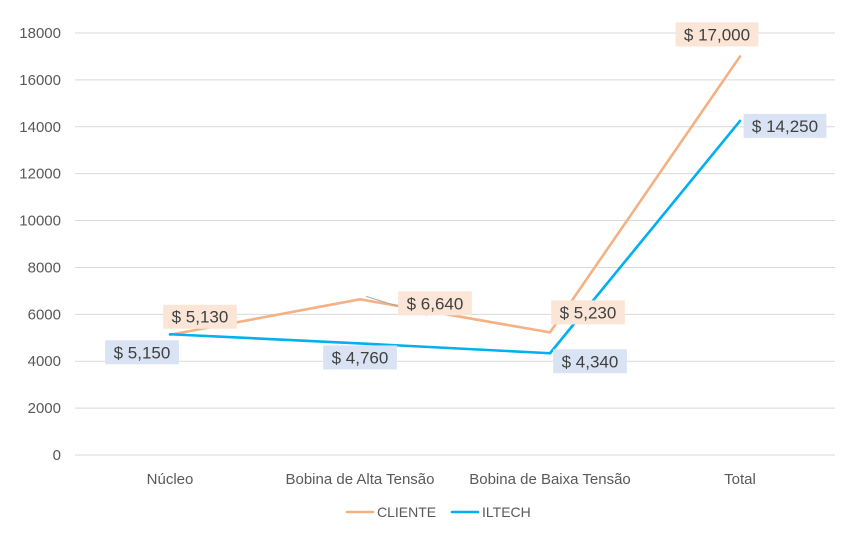  What do you see at coordinates (57, 455) in the screenshot?
I see `y-tick-label: 0` at bounding box center [57, 455].